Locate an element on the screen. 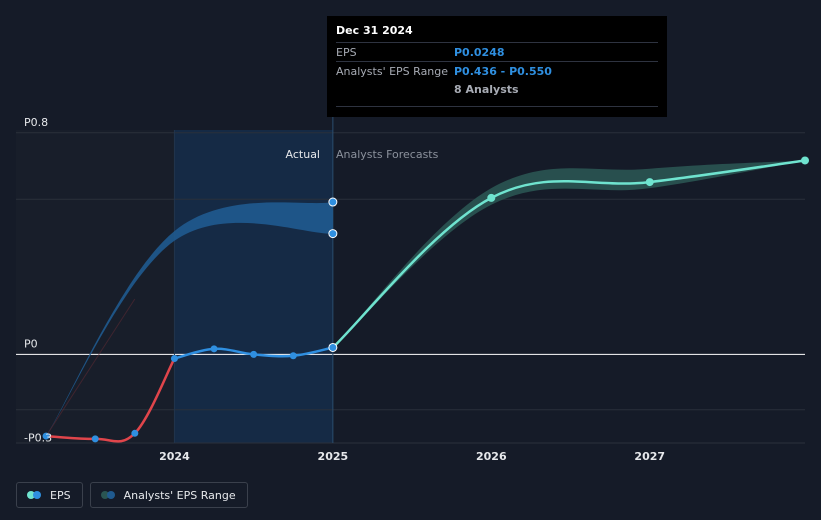 This screenshot has width=821, height=520. past-year-shade is located at coordinates (253, 286).